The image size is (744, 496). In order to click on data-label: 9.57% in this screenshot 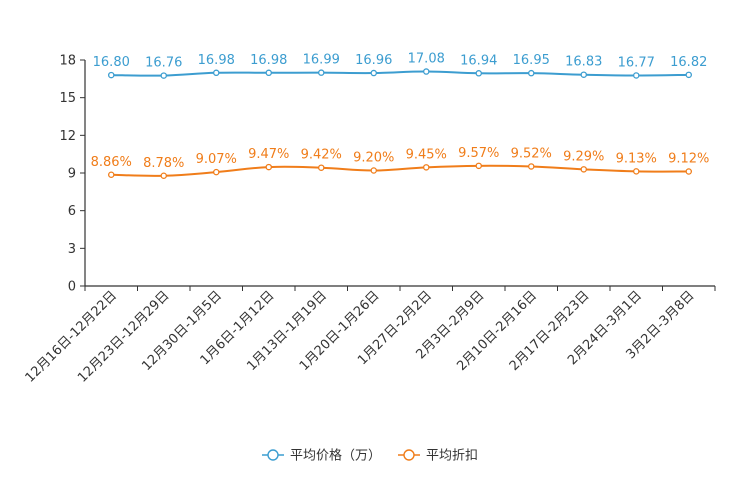, I will do `click(478, 153)`.